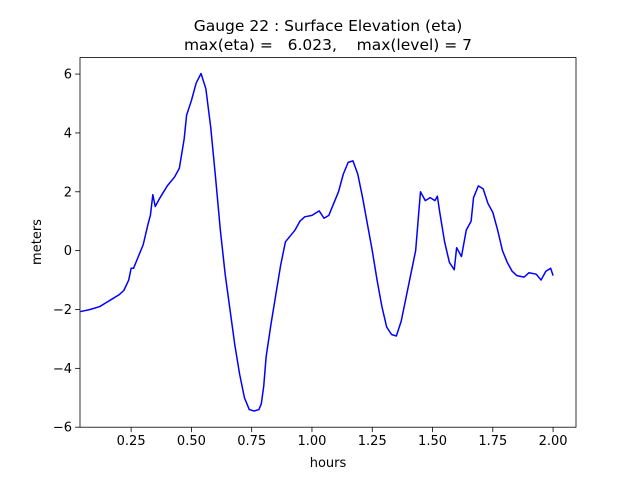 The width and height of the screenshot is (640, 480). What do you see at coordinates (131, 441) in the screenshot?
I see `x-tick-label: 0.25` at bounding box center [131, 441].